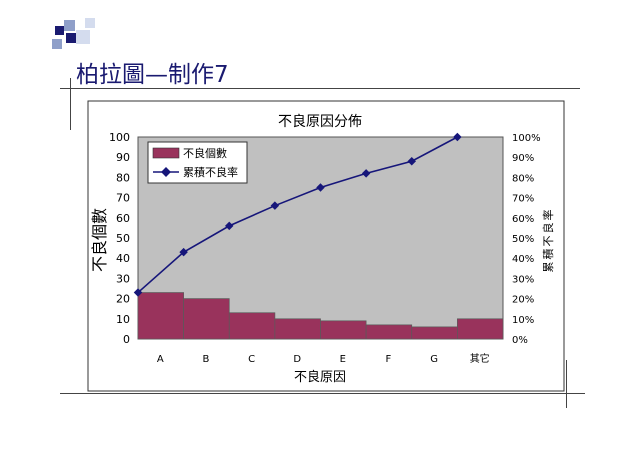  What do you see at coordinates (123, 198) in the screenshot?
I see `y-tick-label: 70` at bounding box center [123, 198].